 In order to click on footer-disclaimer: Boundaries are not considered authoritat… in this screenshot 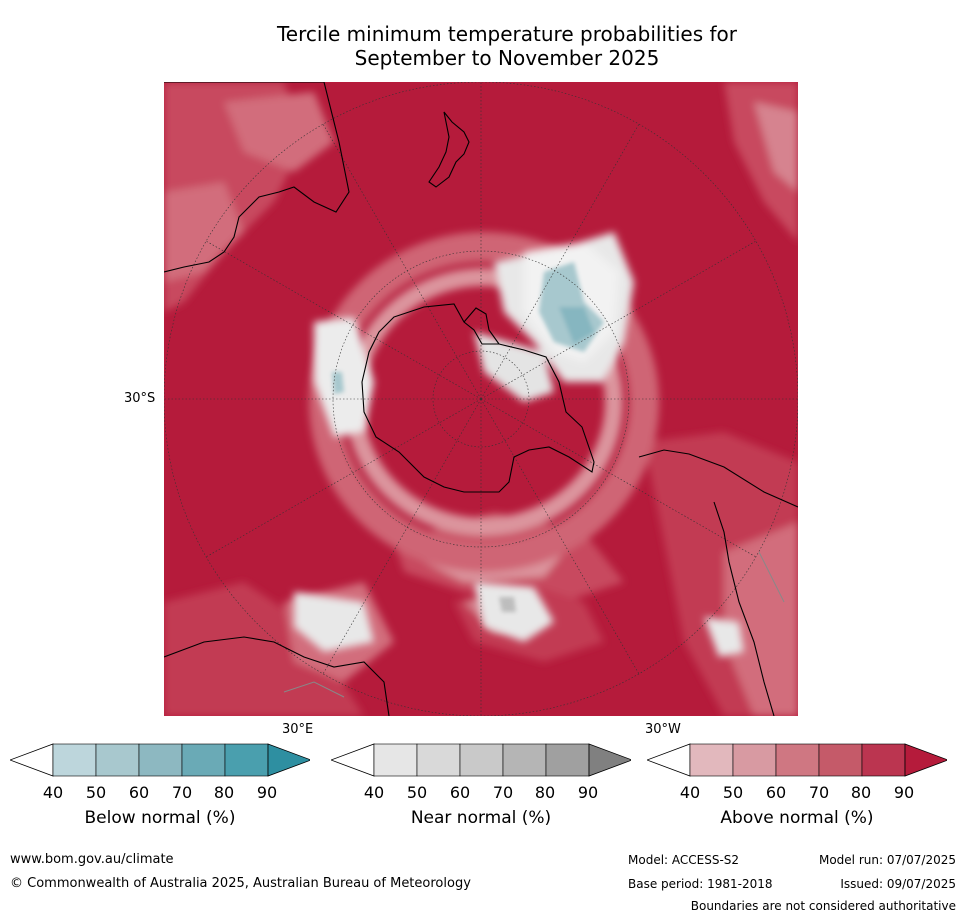, I will do `click(823, 906)`.